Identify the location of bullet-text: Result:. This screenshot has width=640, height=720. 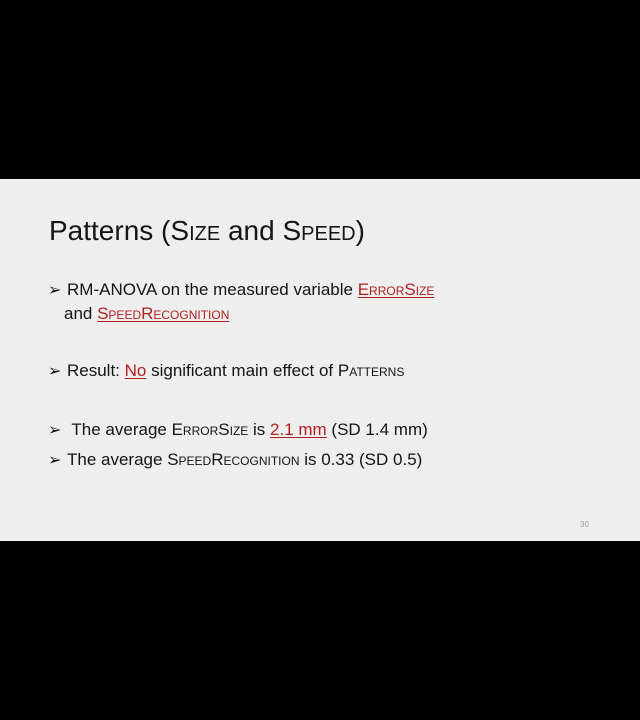
(96, 370).